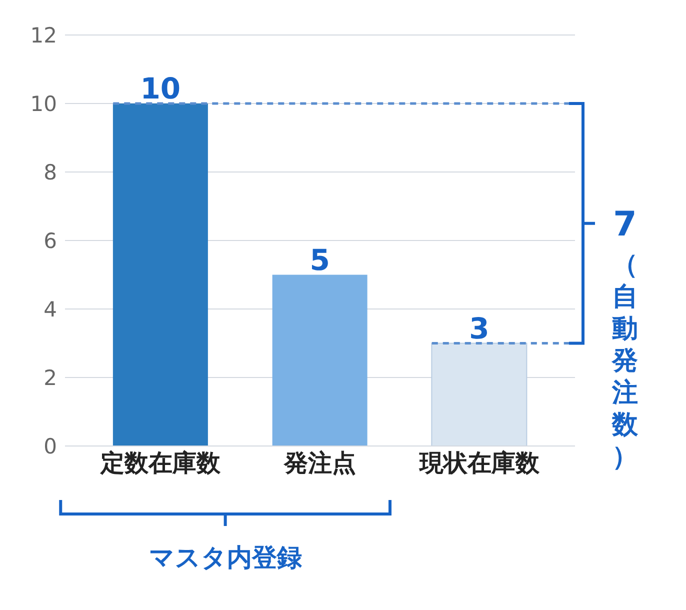  I want to click on x-tick-label: 現状在庫数, so click(479, 463).